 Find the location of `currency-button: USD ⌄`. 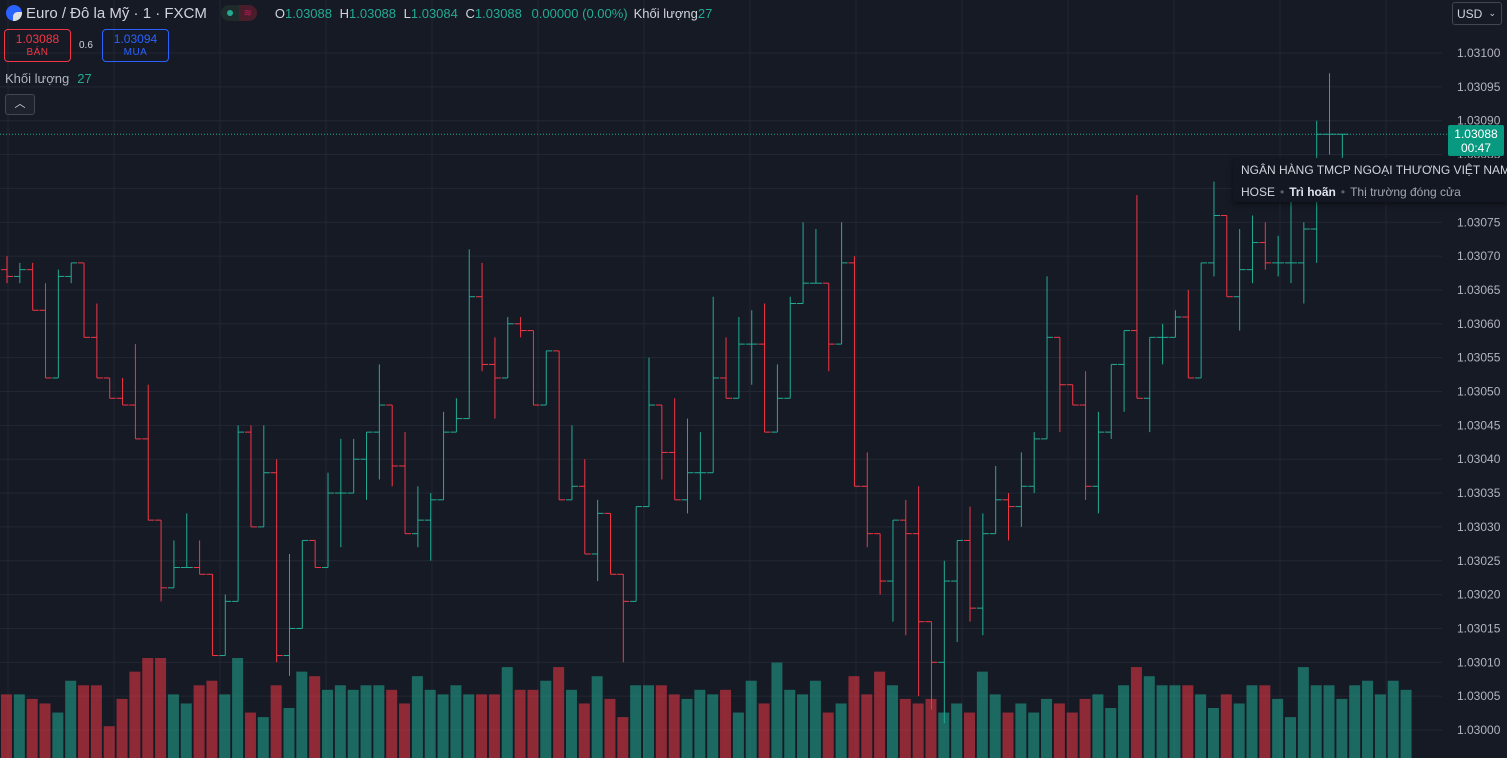

currency-button: USD ⌄ is located at coordinates (1477, 13).